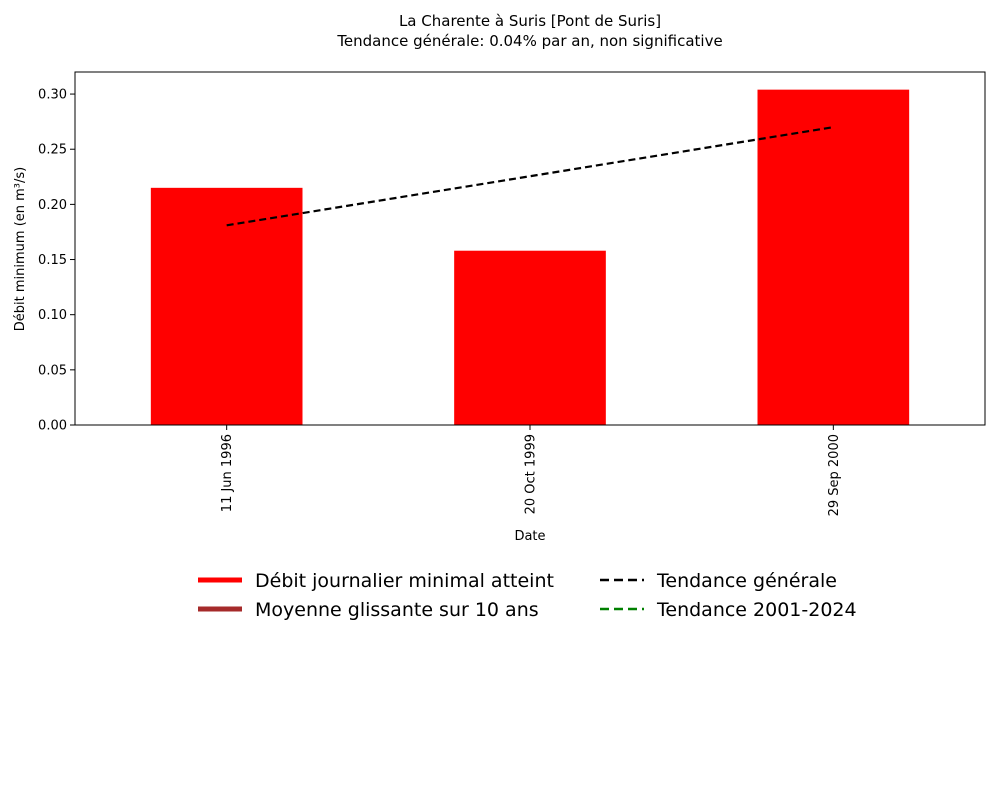 This screenshot has height=800, width=1000. Describe the element at coordinates (531, 474) in the screenshot. I see `x-tick-label-1: 20 Oct 1999` at that location.